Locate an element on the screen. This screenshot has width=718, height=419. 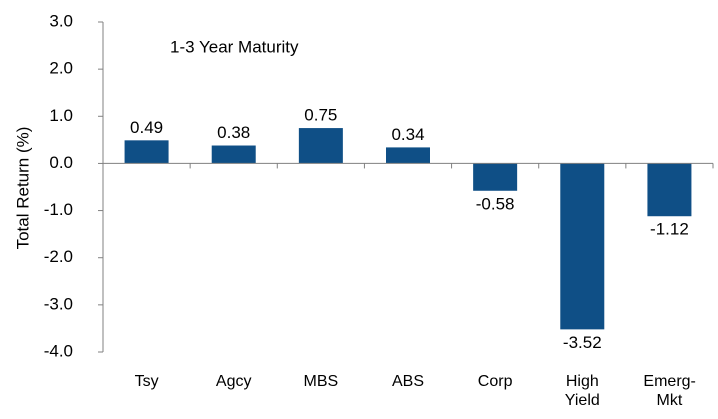
y-tick-label: 1.0 is located at coordinates (61, 115).